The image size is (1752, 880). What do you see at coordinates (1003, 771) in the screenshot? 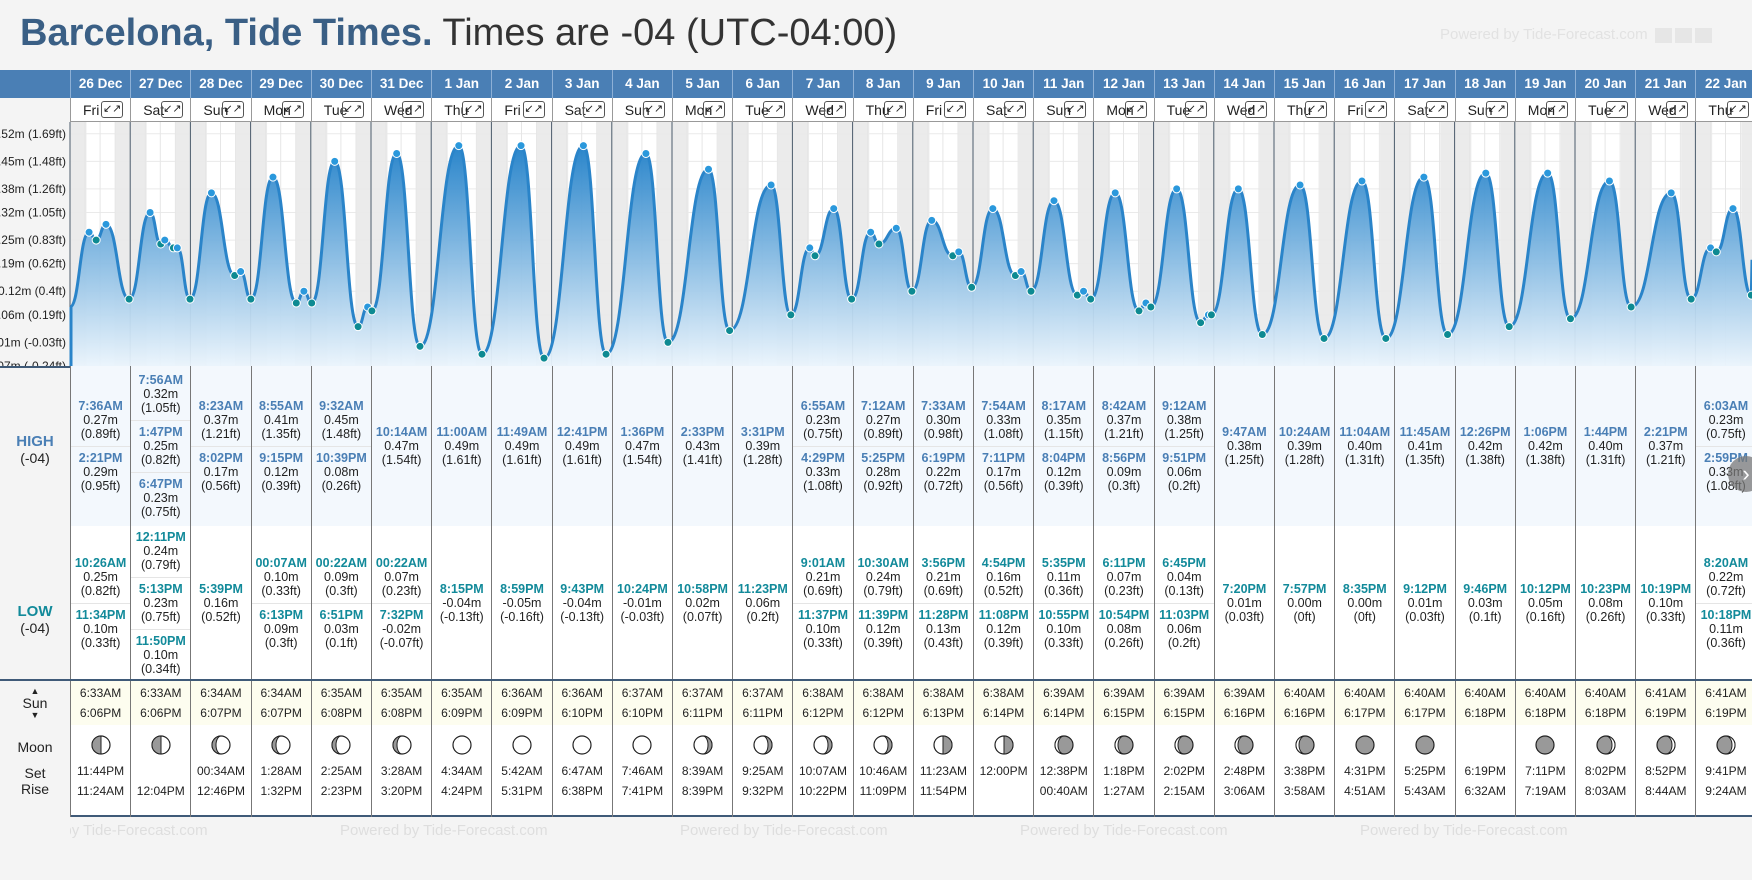
I see `moon-info: 12:00PM` at bounding box center [1003, 771].